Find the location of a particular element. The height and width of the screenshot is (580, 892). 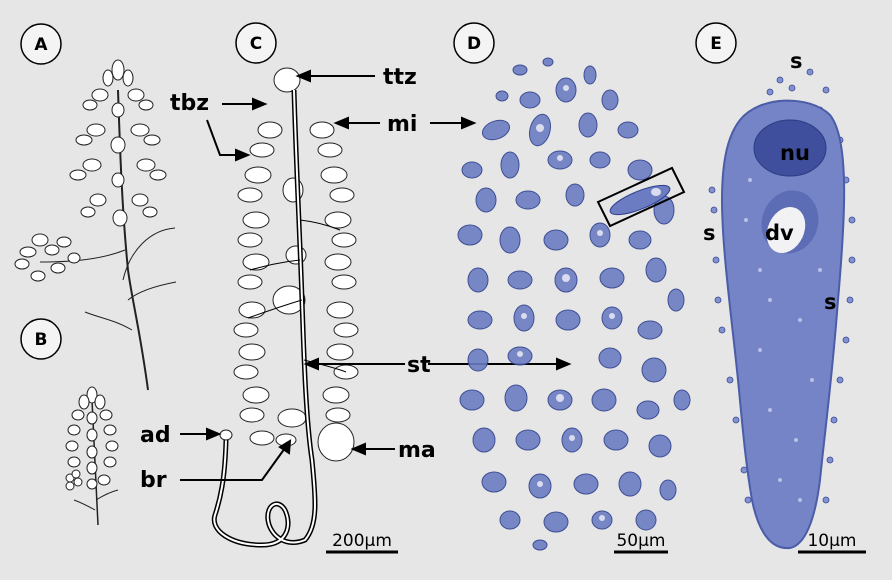

panel-letter-e-text: E is located at coordinates (716, 44).